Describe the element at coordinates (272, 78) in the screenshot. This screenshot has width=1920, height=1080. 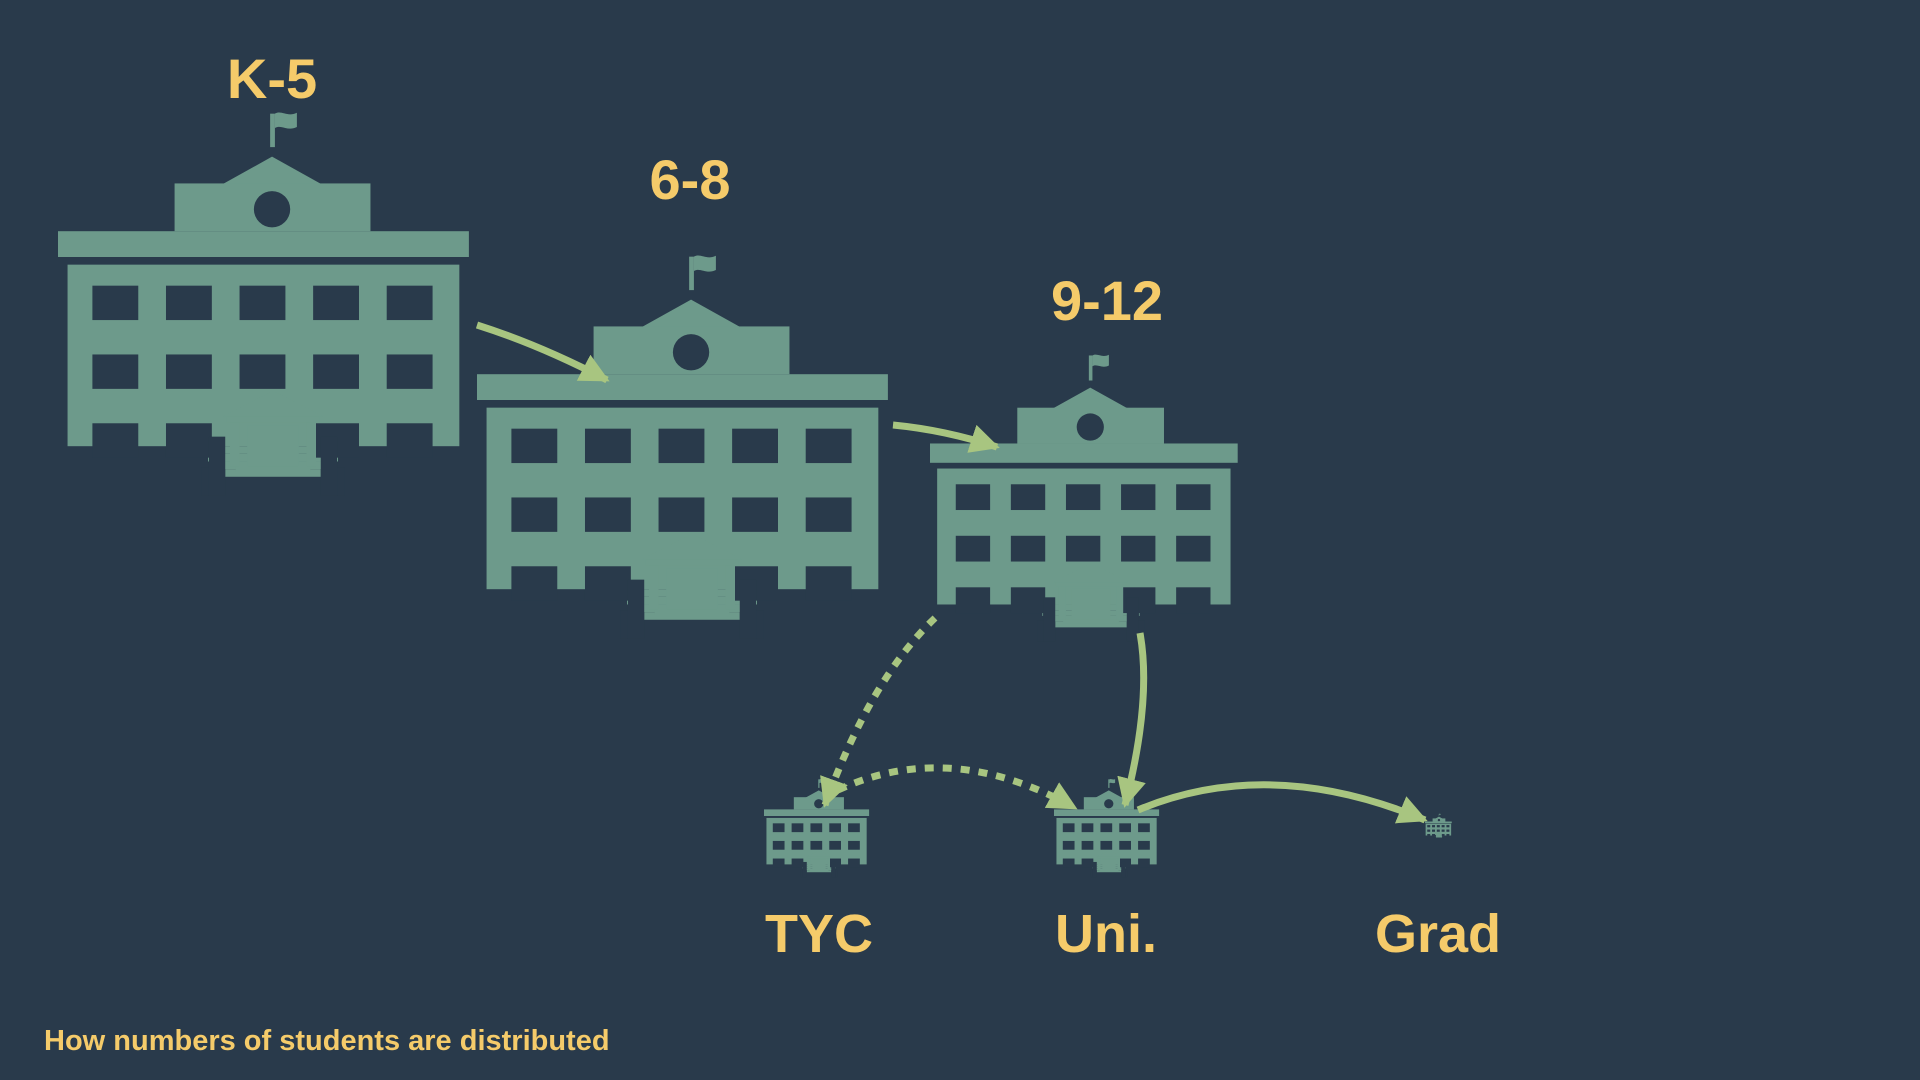
I see `label-k5: K-5` at that location.